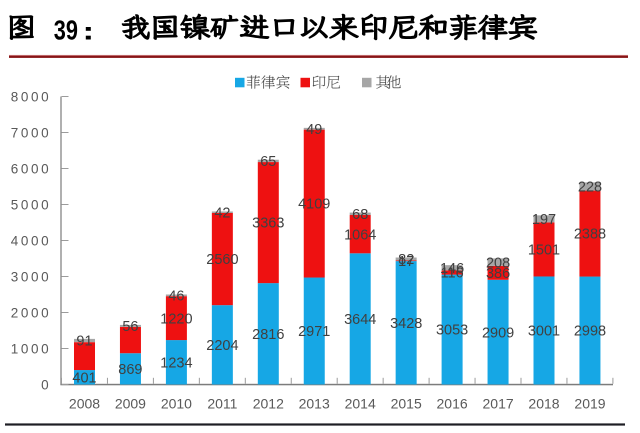  Describe the element at coordinates (268, 224) in the screenshot. I see `svg-text: 3363` at that location.